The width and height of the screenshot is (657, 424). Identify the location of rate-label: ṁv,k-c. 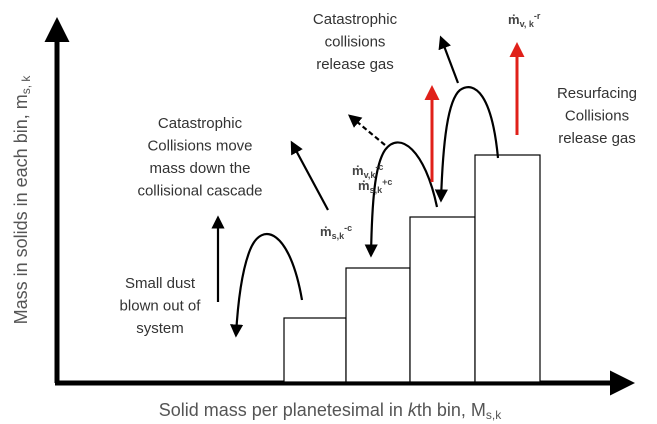
(367, 171).